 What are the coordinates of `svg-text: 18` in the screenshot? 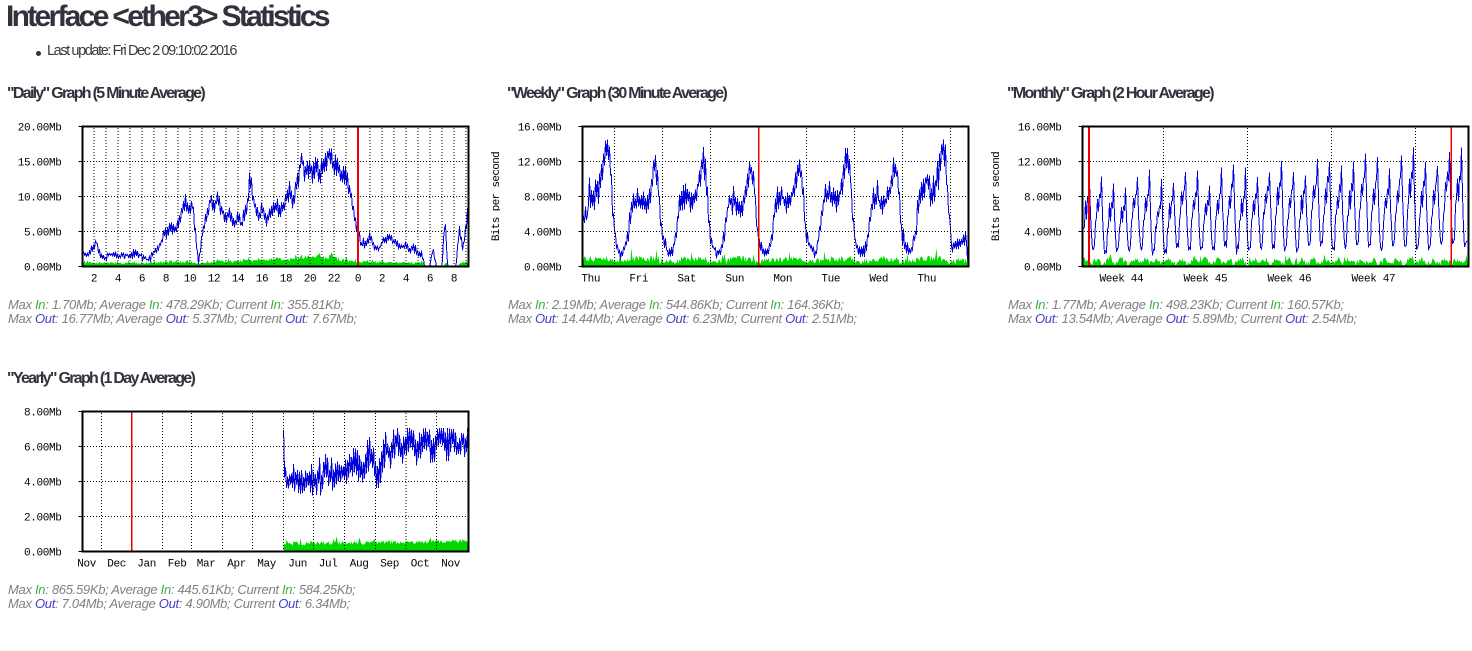 It's located at (286, 280).